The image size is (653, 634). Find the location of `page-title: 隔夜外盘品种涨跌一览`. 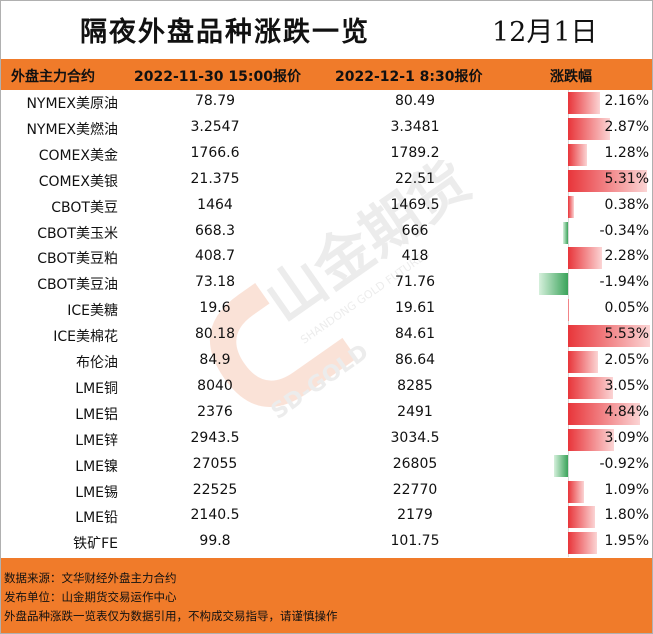

page-title: 隔夜外盘品种涨跌一览 is located at coordinates (225, 32).